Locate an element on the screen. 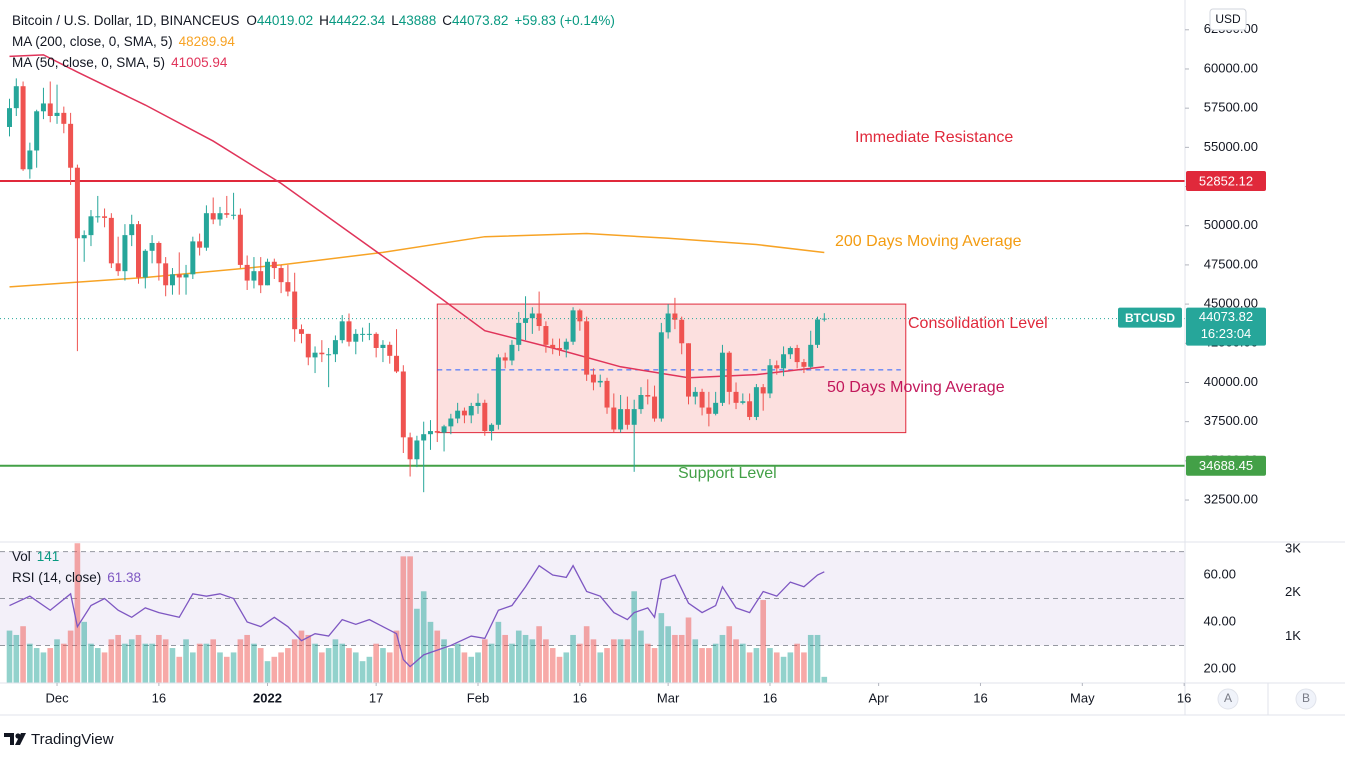 This screenshot has height=760, width=1345. rsi-value: 61.38 is located at coordinates (124, 577).